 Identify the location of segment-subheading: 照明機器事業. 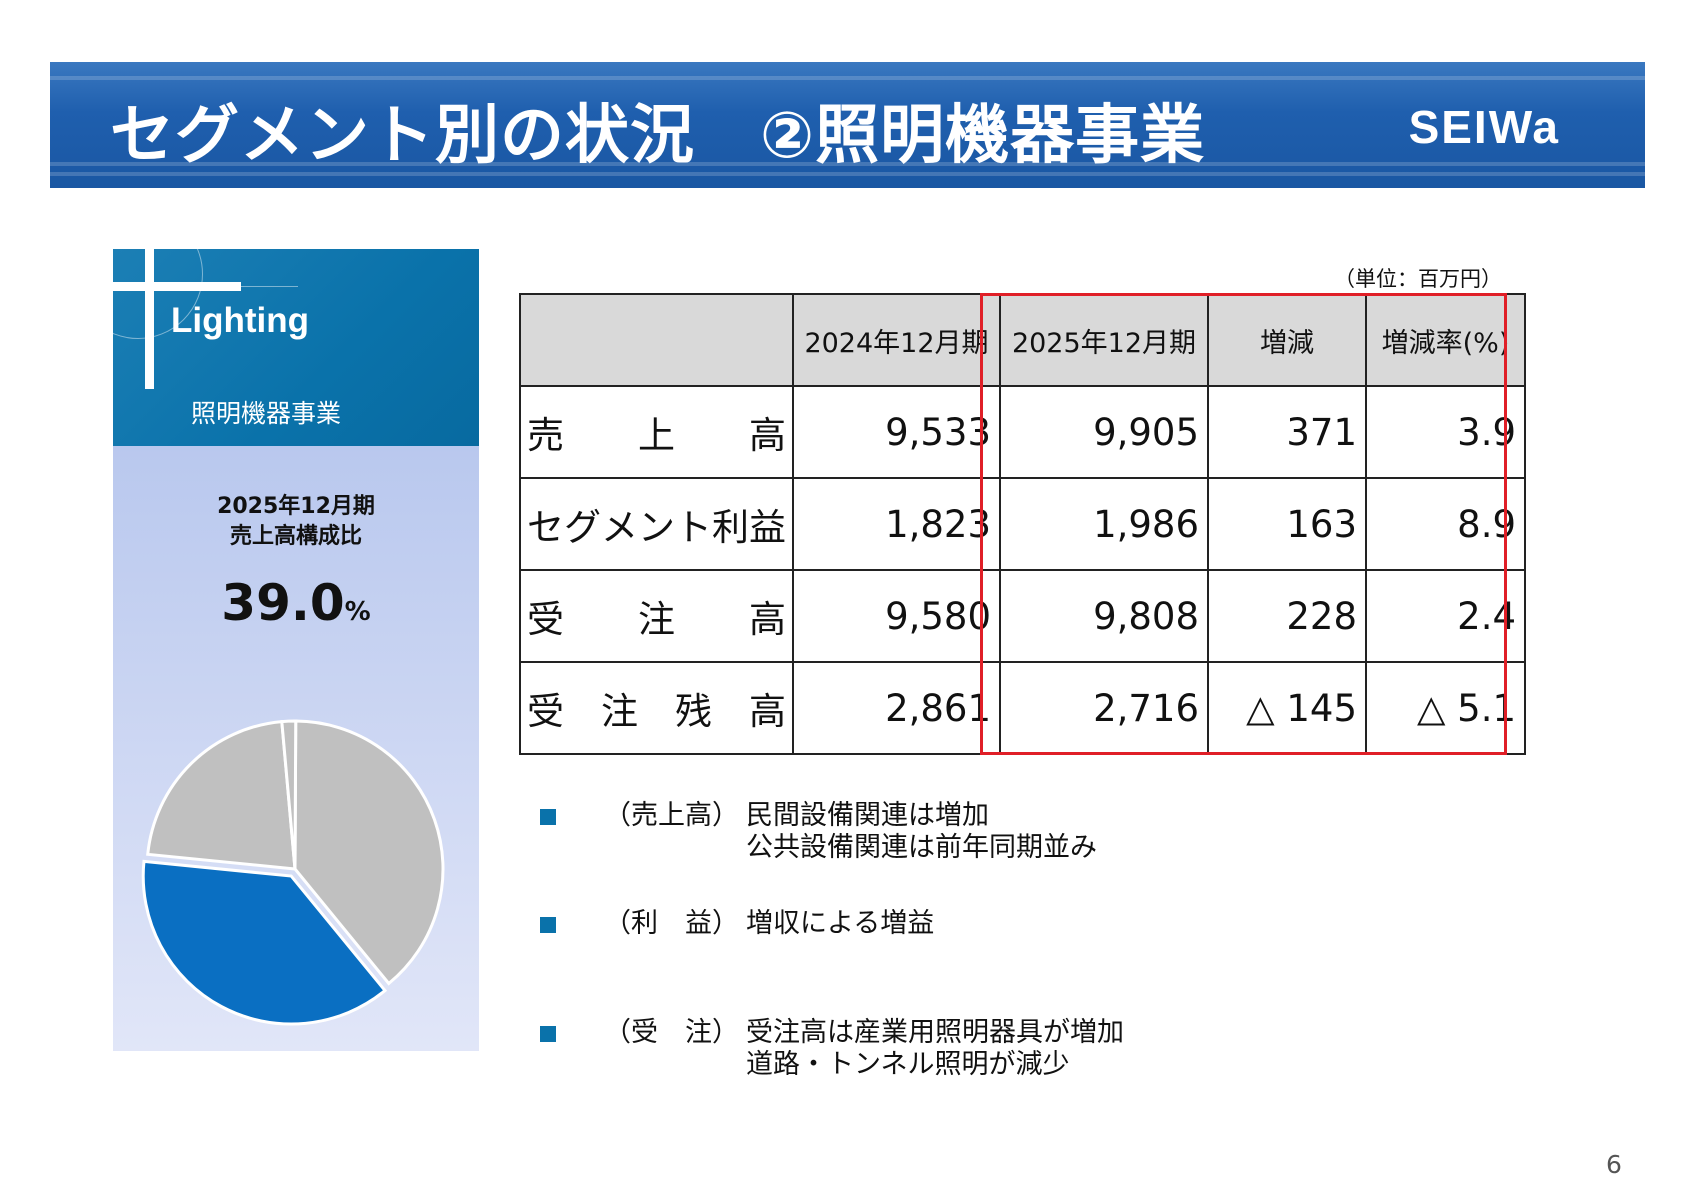
(266, 413).